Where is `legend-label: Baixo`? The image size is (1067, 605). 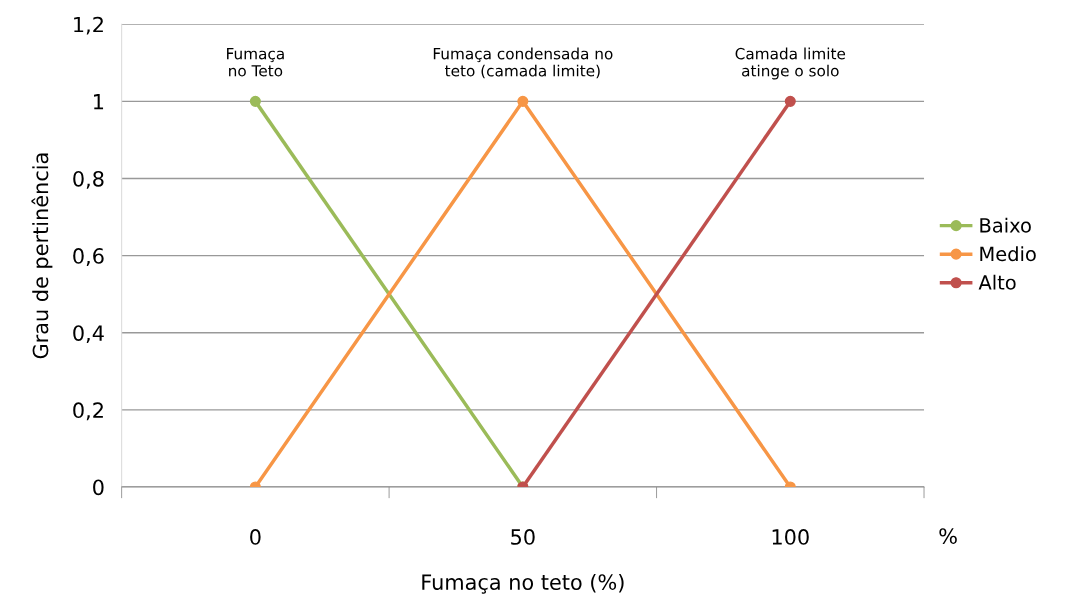 legend-label: Baixo is located at coordinates (1005, 225).